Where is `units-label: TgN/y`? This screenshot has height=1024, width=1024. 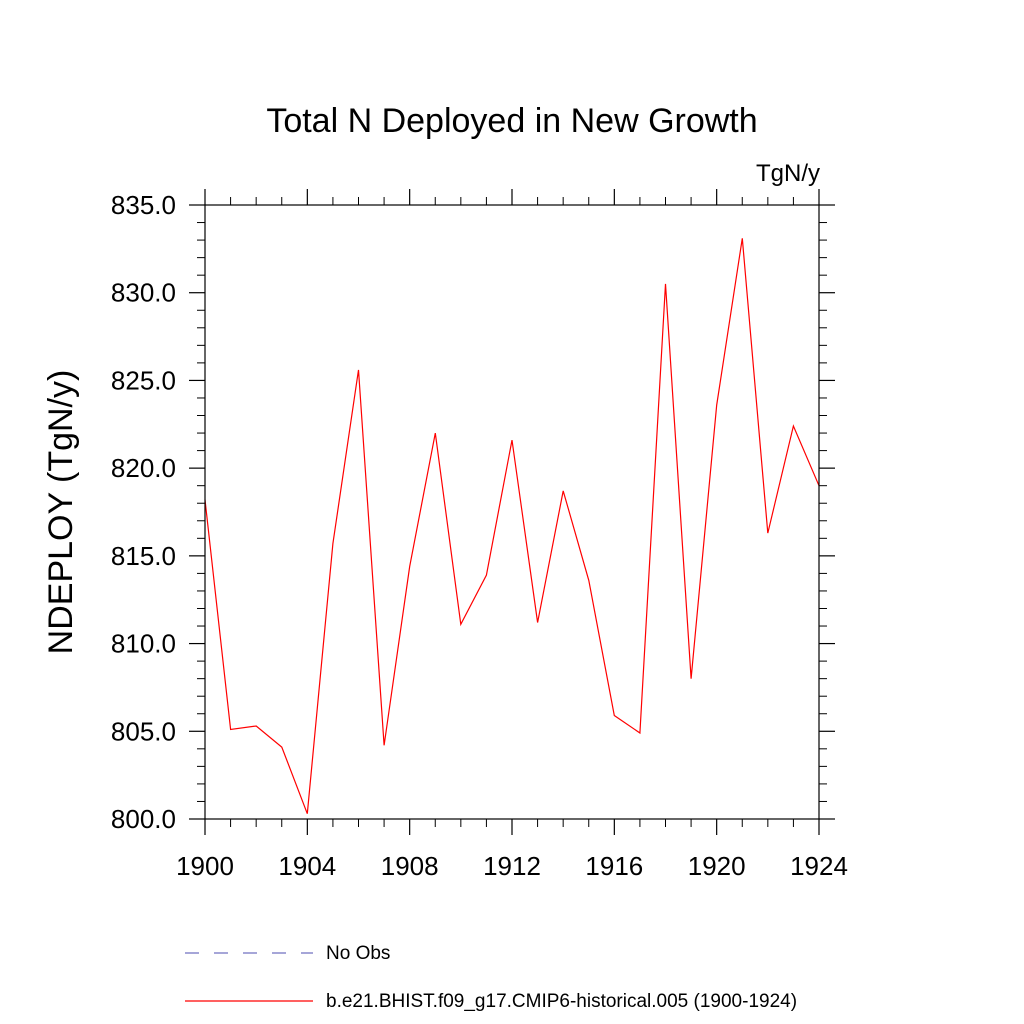 units-label: TgN/y is located at coordinates (788, 173).